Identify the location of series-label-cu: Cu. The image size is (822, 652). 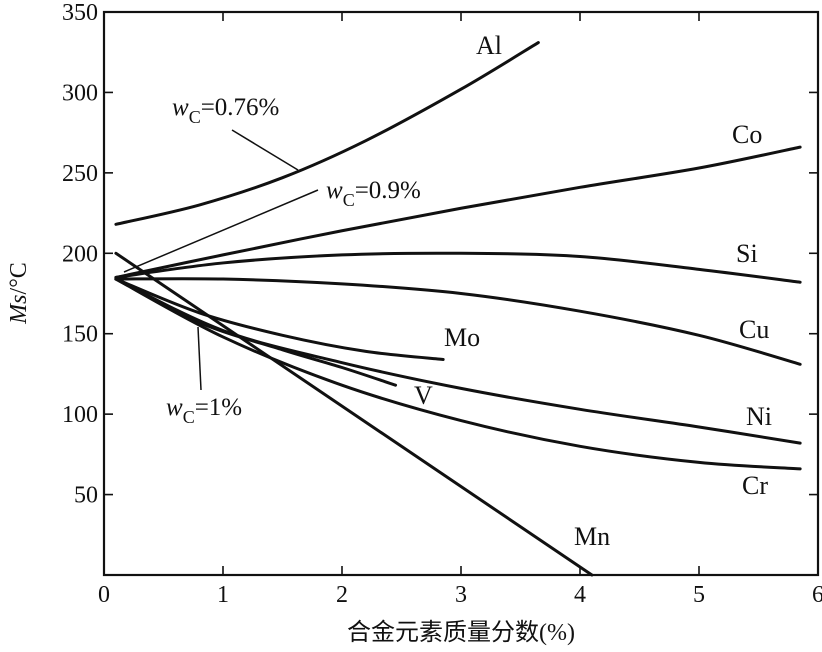
(754, 329).